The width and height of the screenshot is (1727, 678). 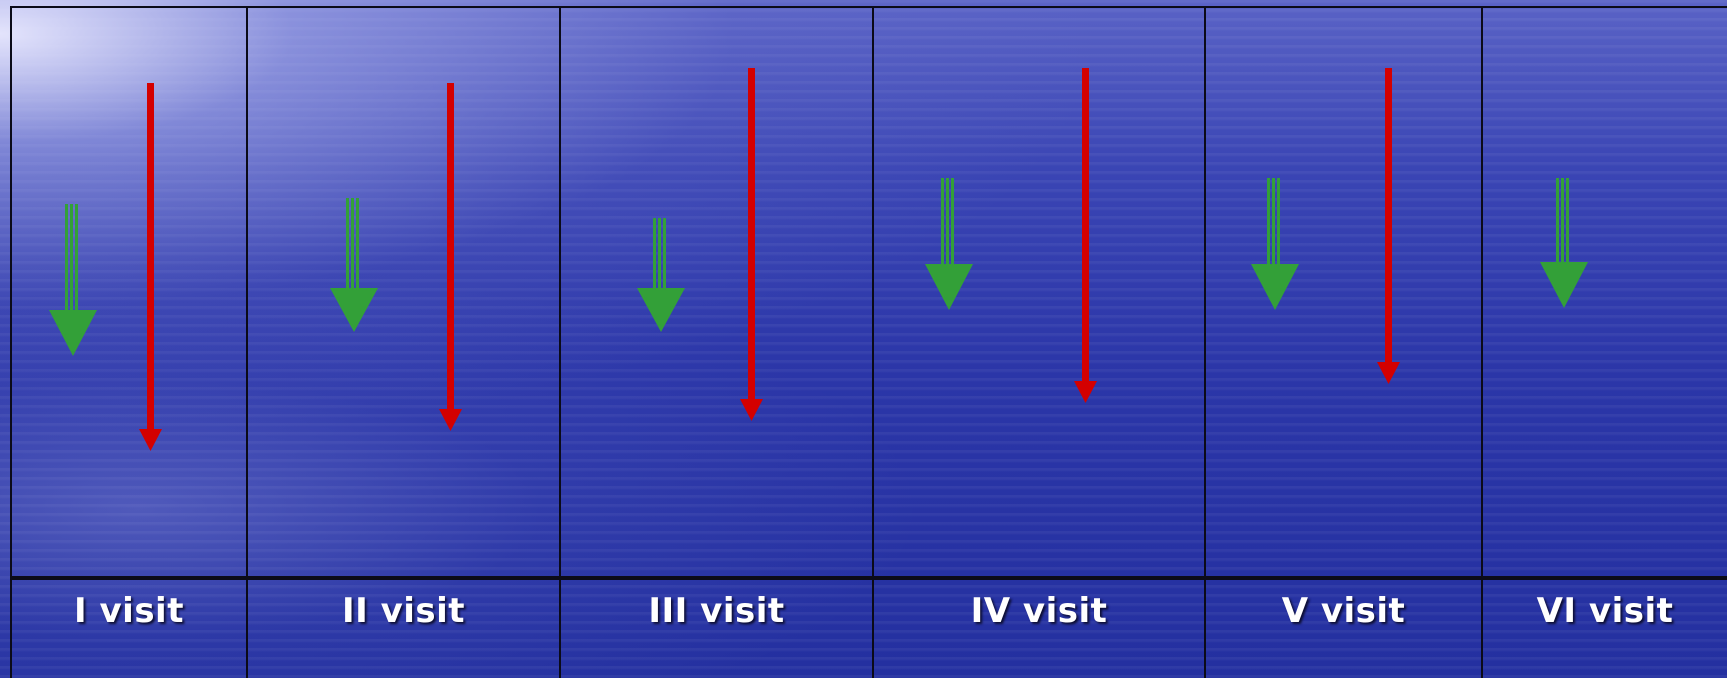 I want to click on grid-left-border, so click(x=11, y=342).